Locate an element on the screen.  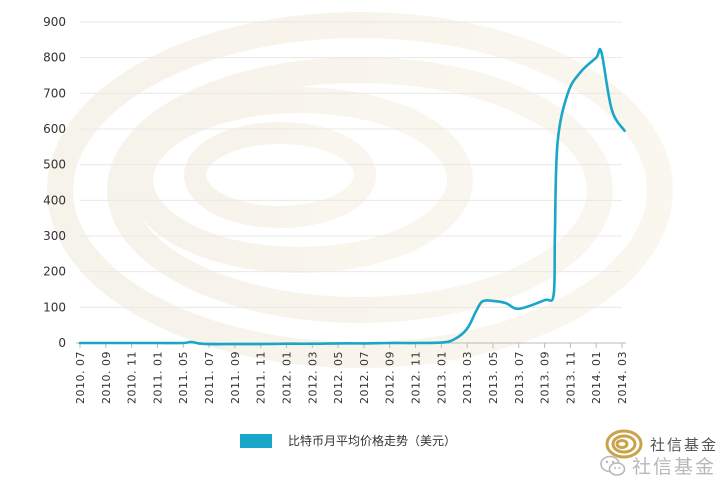
x-tick-label: 2012. 09 is located at coordinates (390, 377).